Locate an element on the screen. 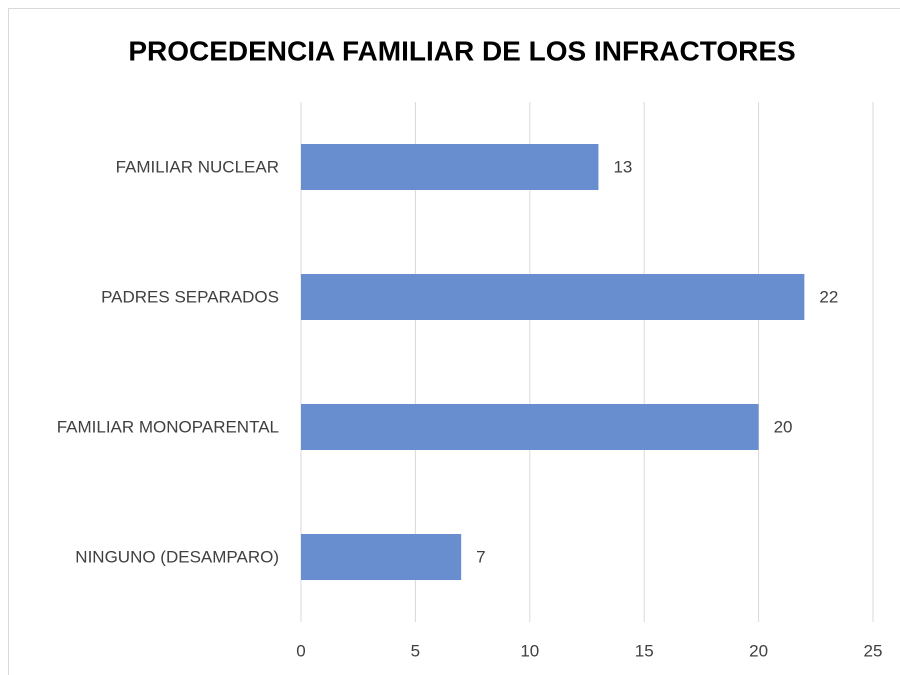 Image resolution: width=900 pixels, height=675 pixels. x-tick-label: 0 is located at coordinates (300, 650).